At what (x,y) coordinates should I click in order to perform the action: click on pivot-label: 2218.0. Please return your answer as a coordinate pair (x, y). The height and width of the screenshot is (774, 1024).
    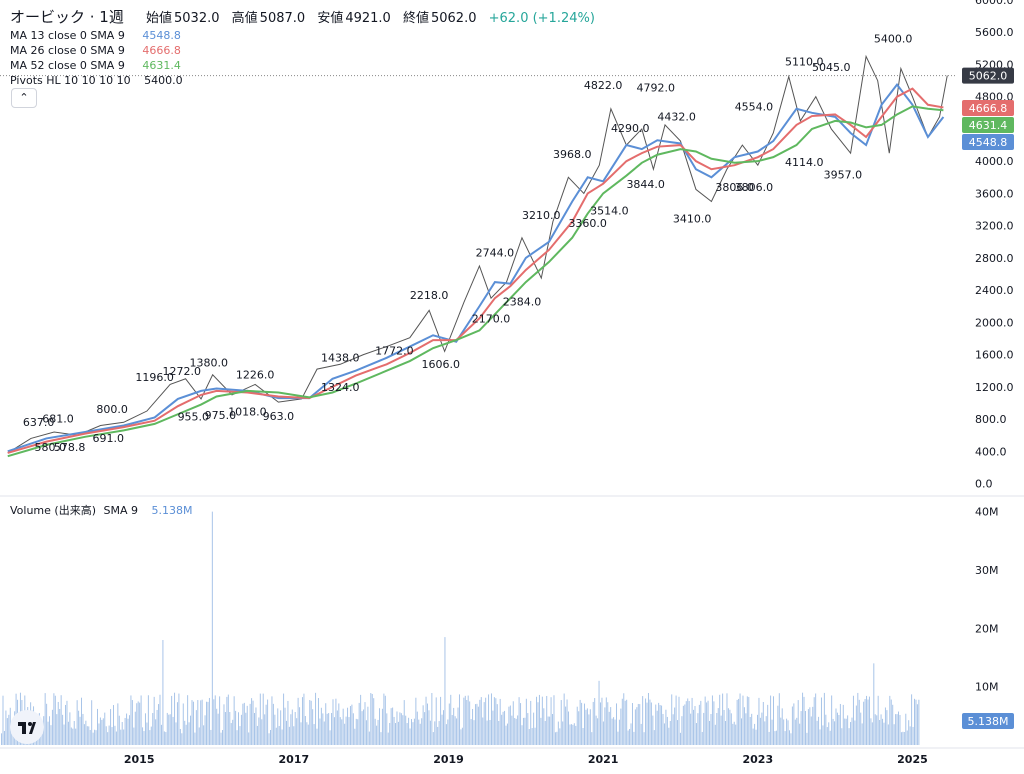
    Looking at the image, I should click on (429, 295).